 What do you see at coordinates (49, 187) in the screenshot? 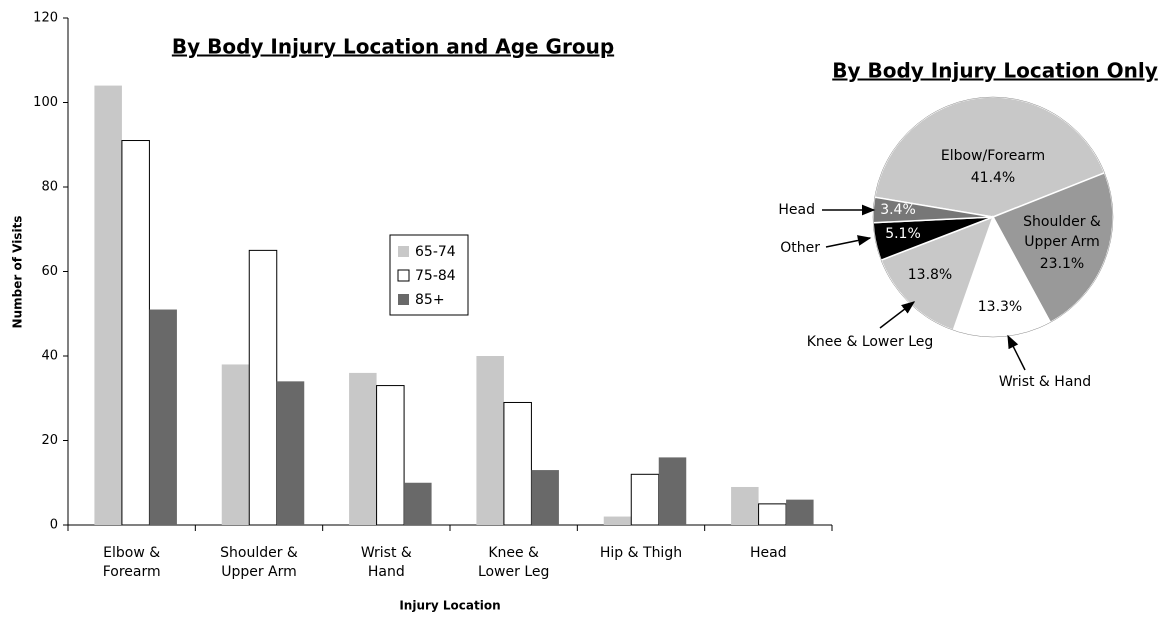
I see `y-tick-label: 80` at bounding box center [49, 187].